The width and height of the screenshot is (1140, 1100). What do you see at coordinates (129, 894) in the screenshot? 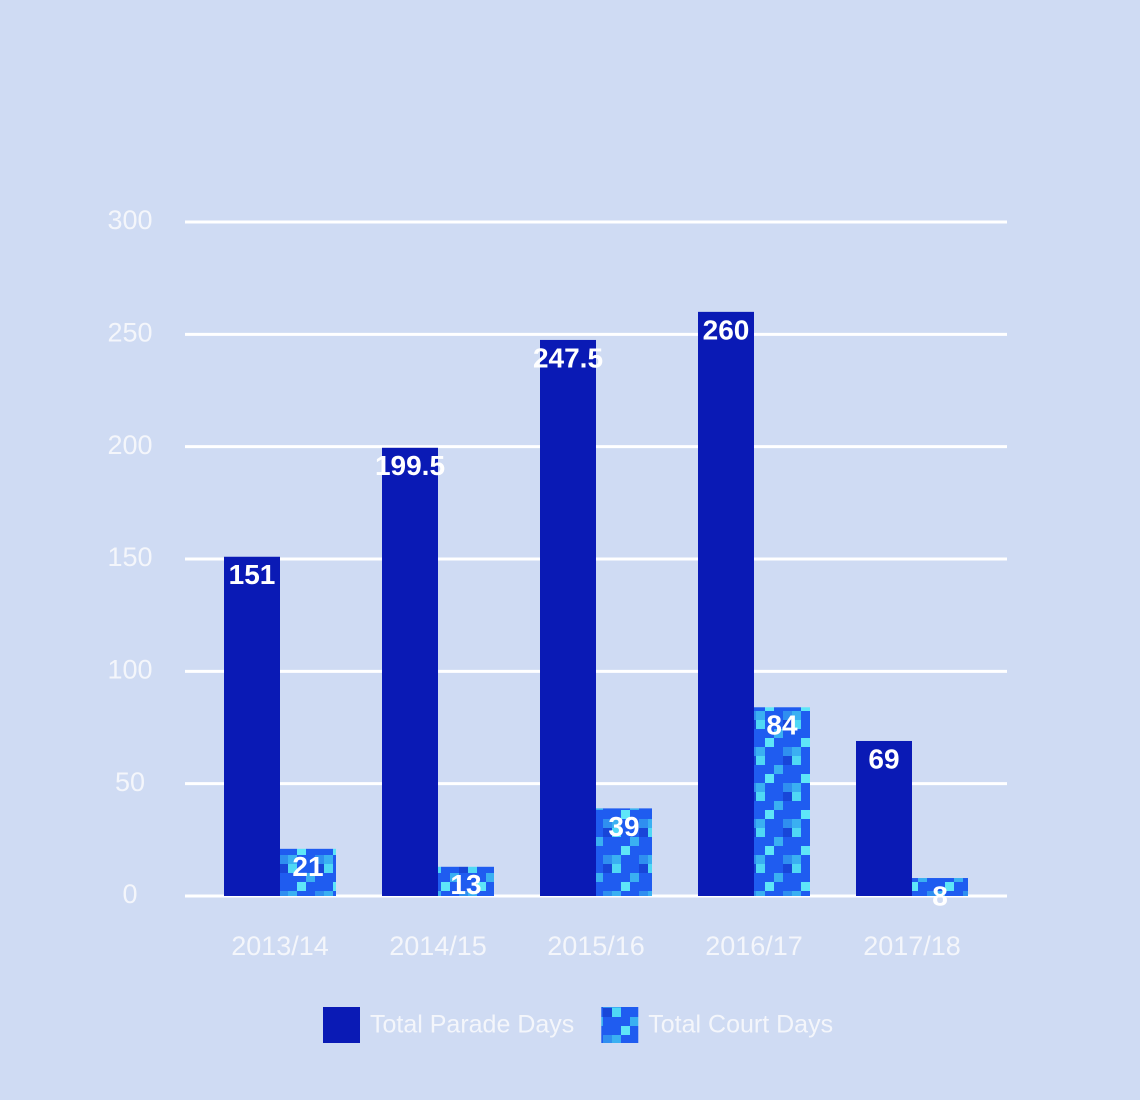
I see `y-tick-label: 0` at bounding box center [129, 894].